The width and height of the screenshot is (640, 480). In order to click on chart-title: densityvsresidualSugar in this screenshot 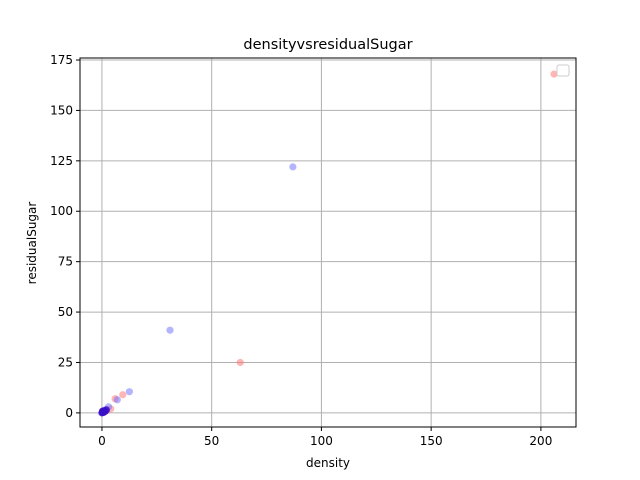, I will do `click(327, 45)`.